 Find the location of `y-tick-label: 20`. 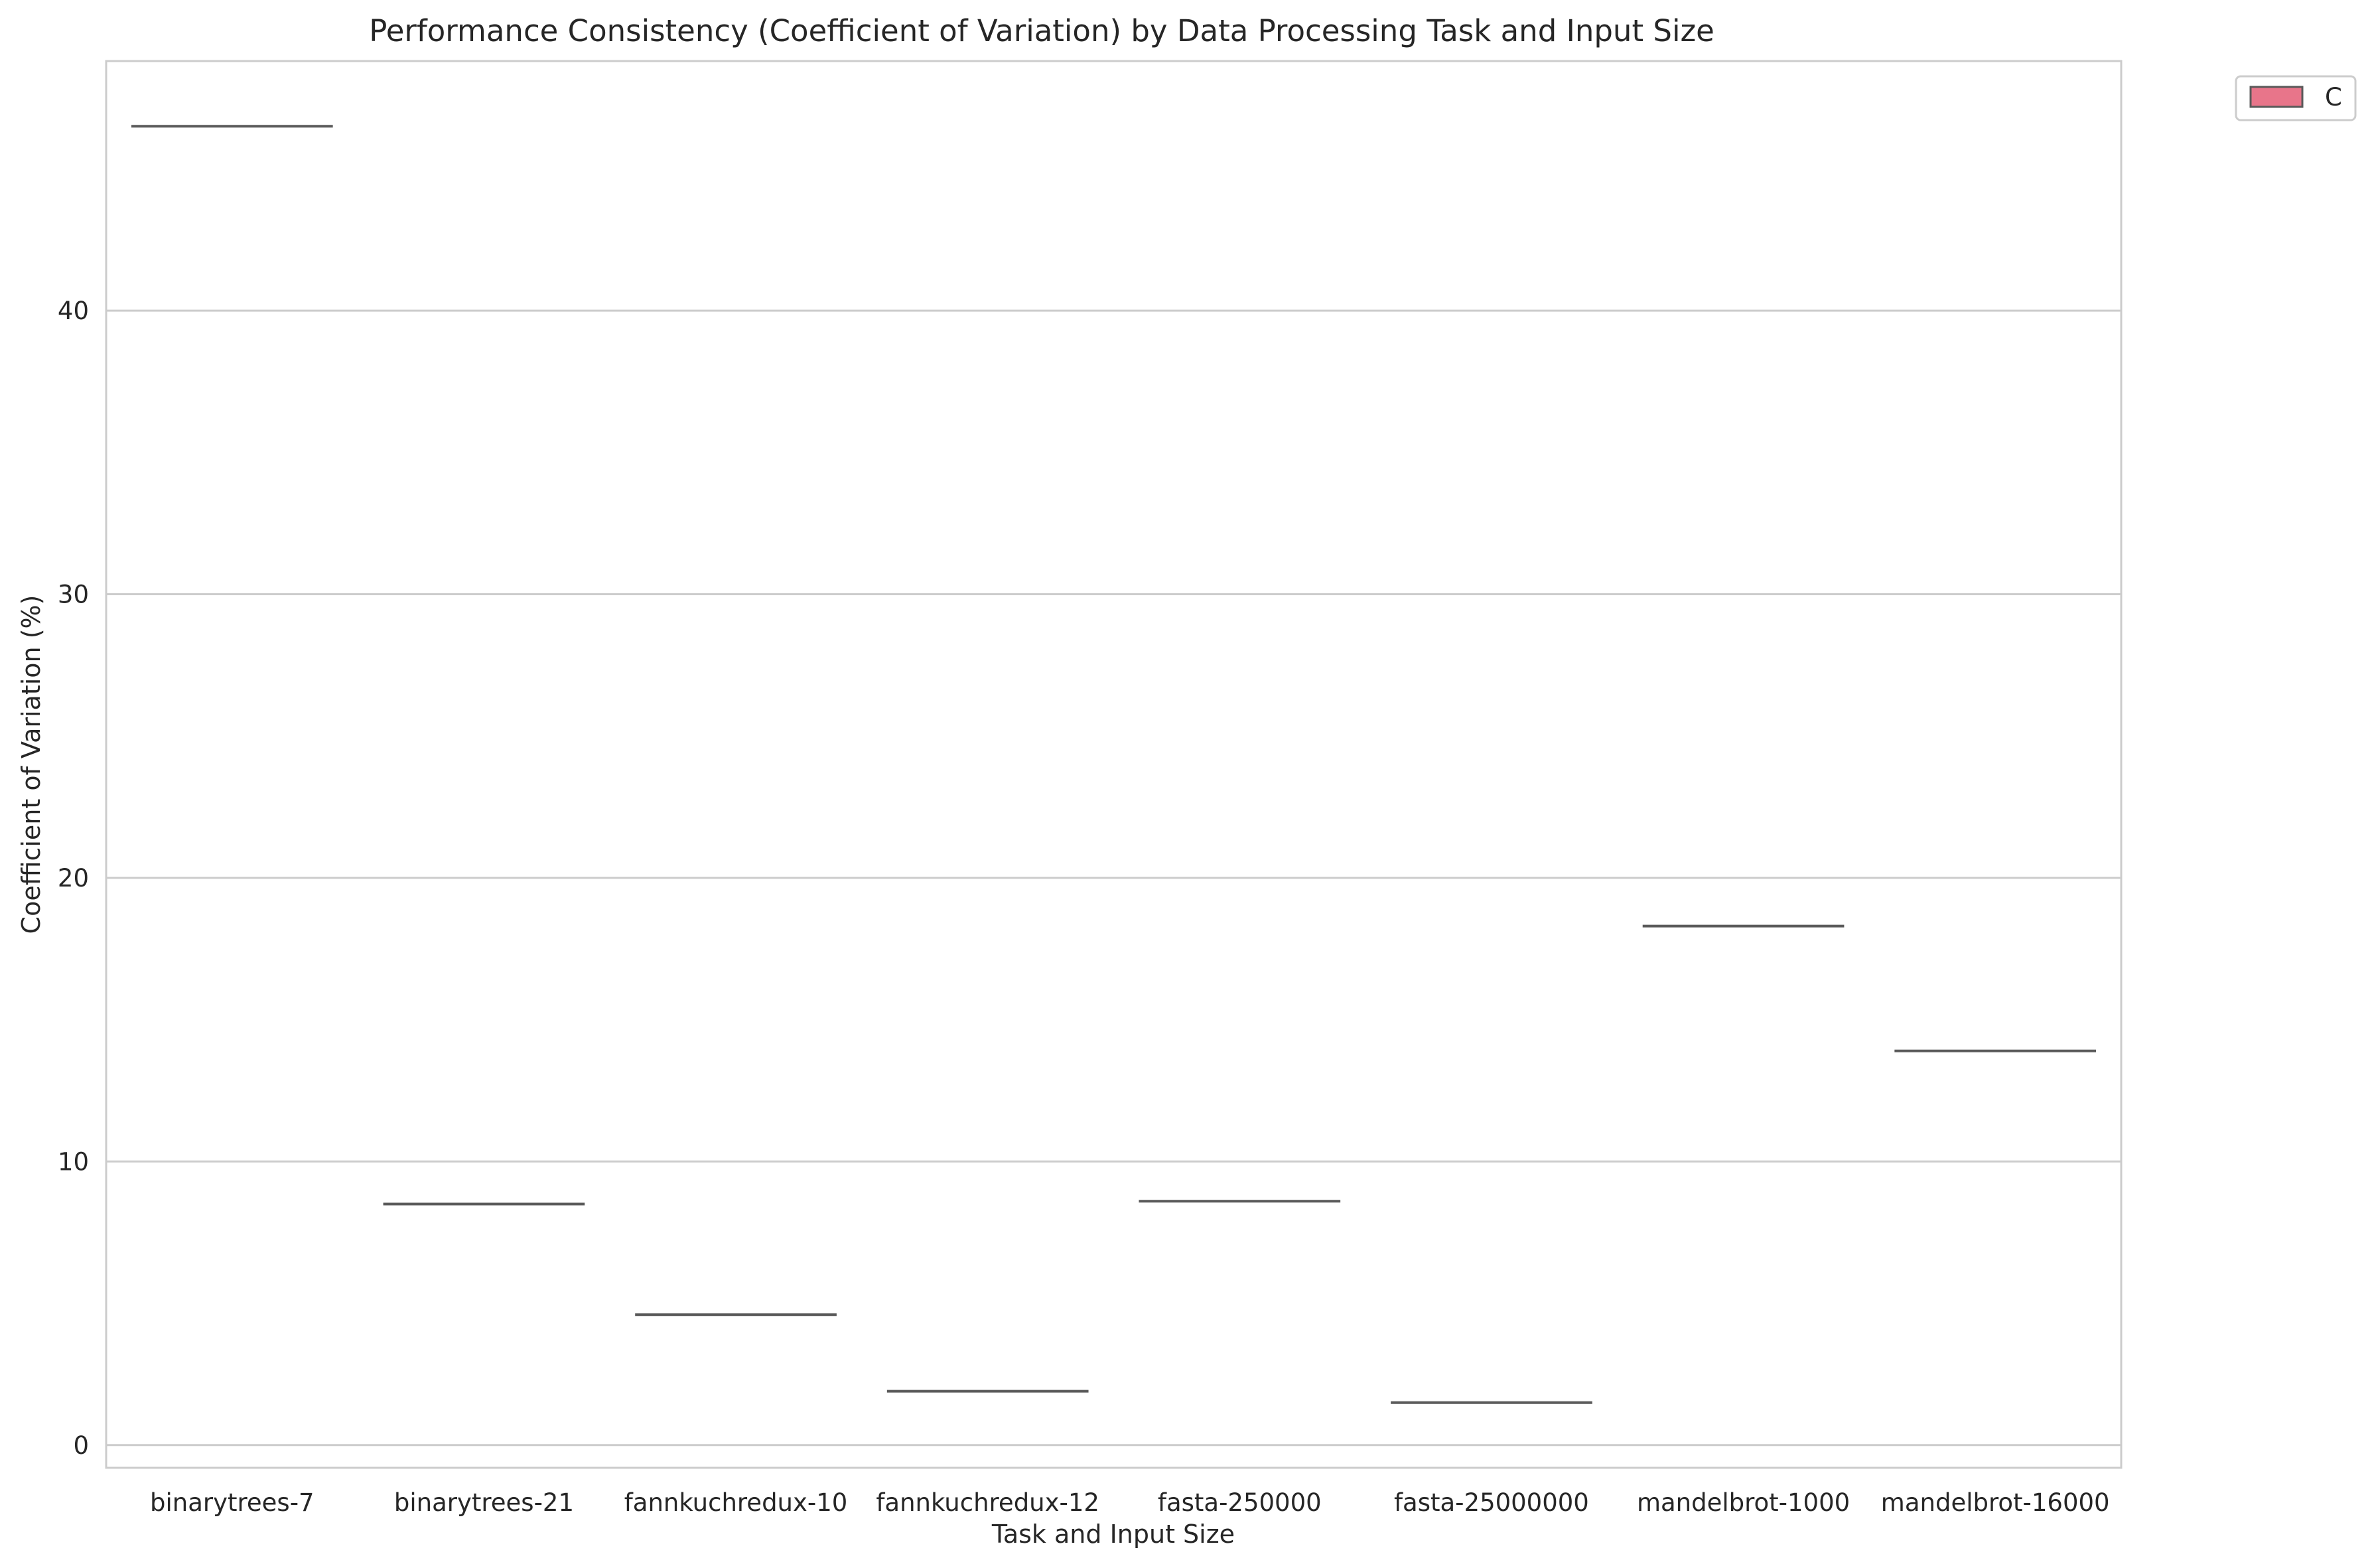

y-tick-label: 20 is located at coordinates (73, 878).